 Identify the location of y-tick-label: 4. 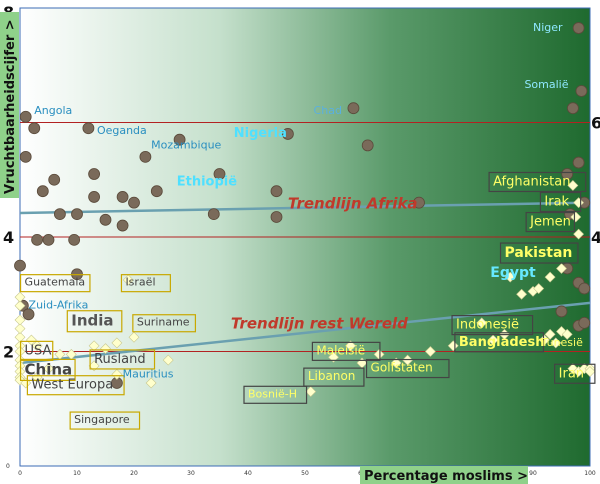
(8, 237).